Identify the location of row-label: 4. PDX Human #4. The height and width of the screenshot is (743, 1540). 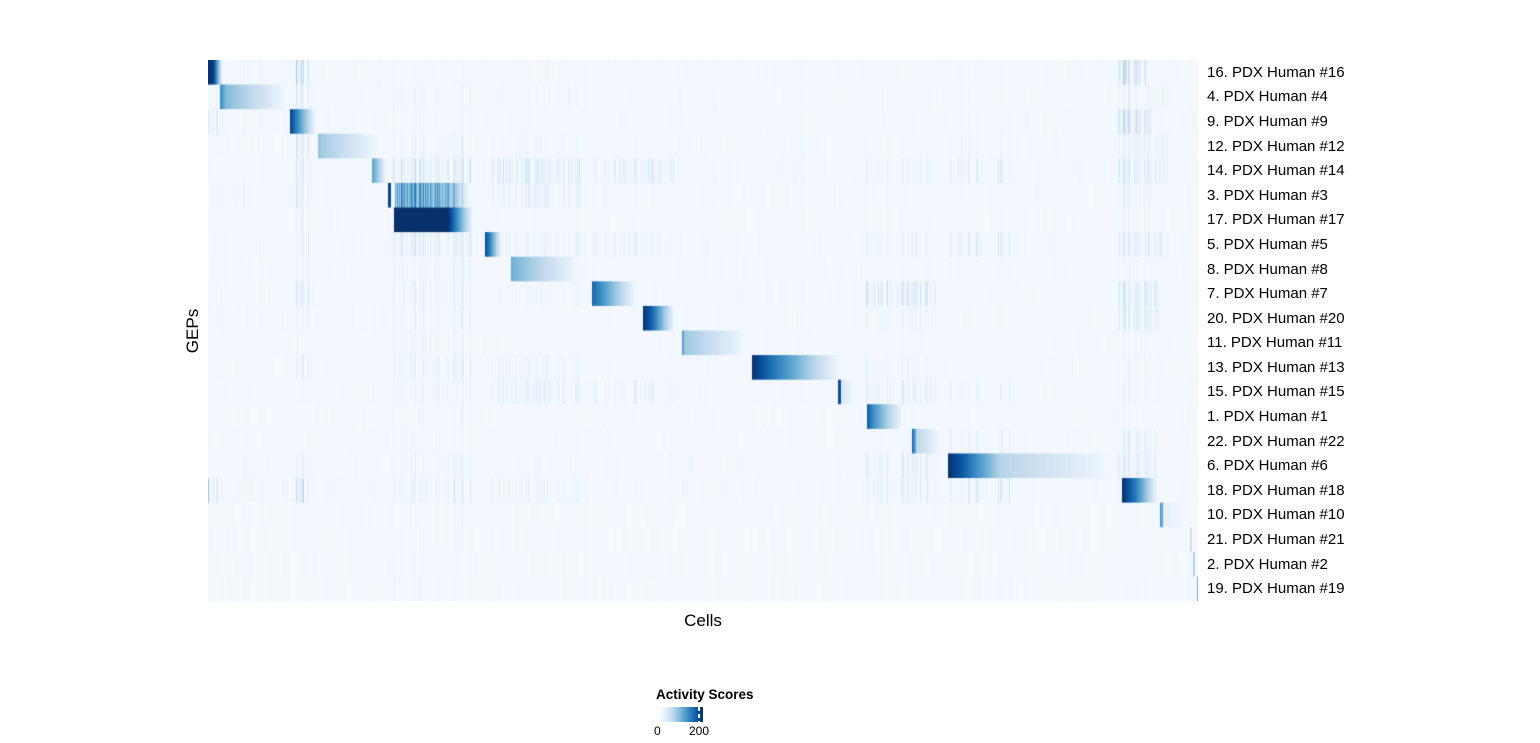
(1267, 97).